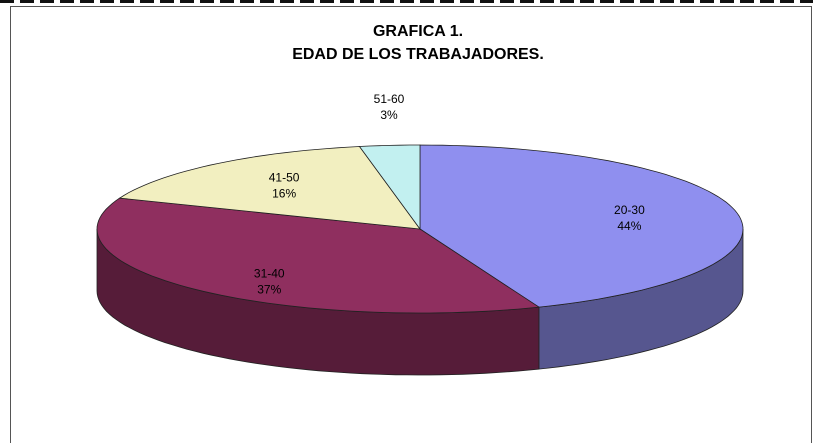  Describe the element at coordinates (418, 31) in the screenshot. I see `chart-title: GRAFICA 1.` at that location.